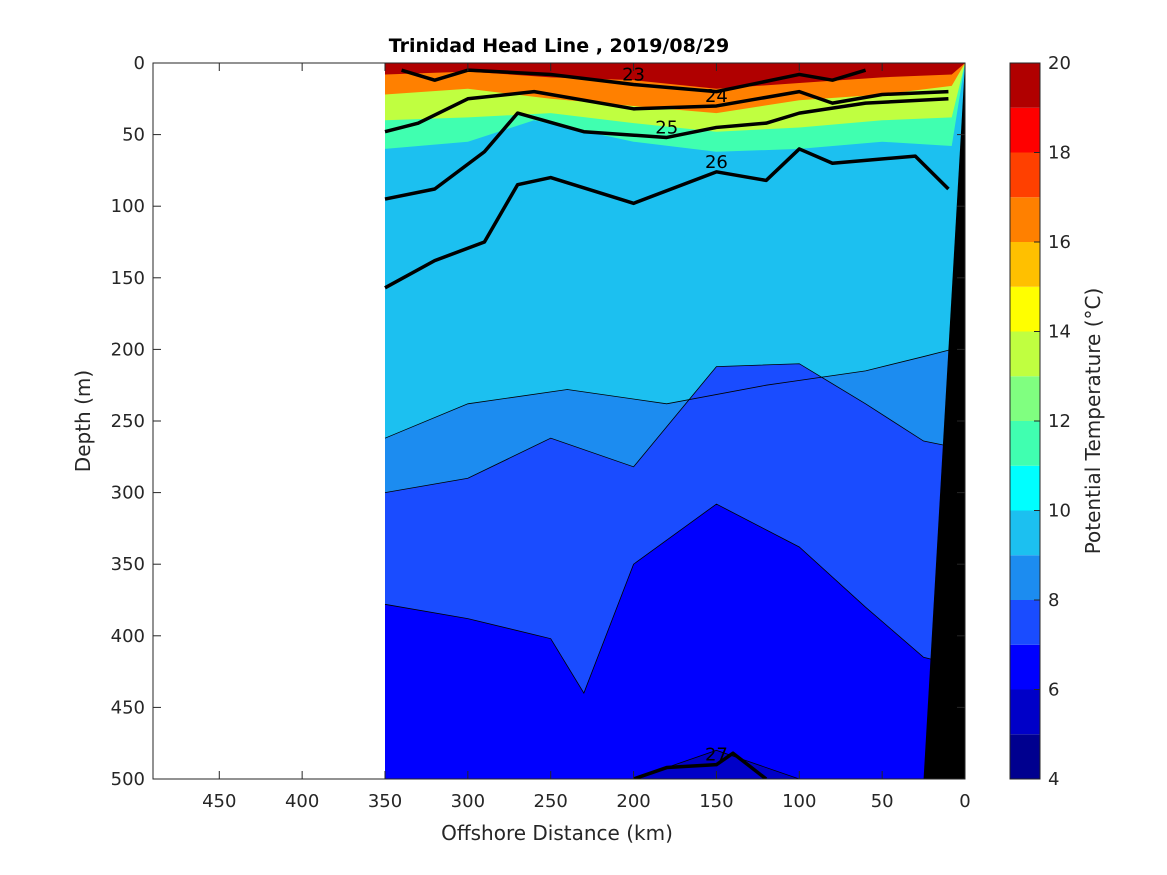 Image resolution: width=1167 pixels, height=875 pixels. What do you see at coordinates (128, 421) in the screenshot?
I see `y-tick-label: 250` at bounding box center [128, 421].